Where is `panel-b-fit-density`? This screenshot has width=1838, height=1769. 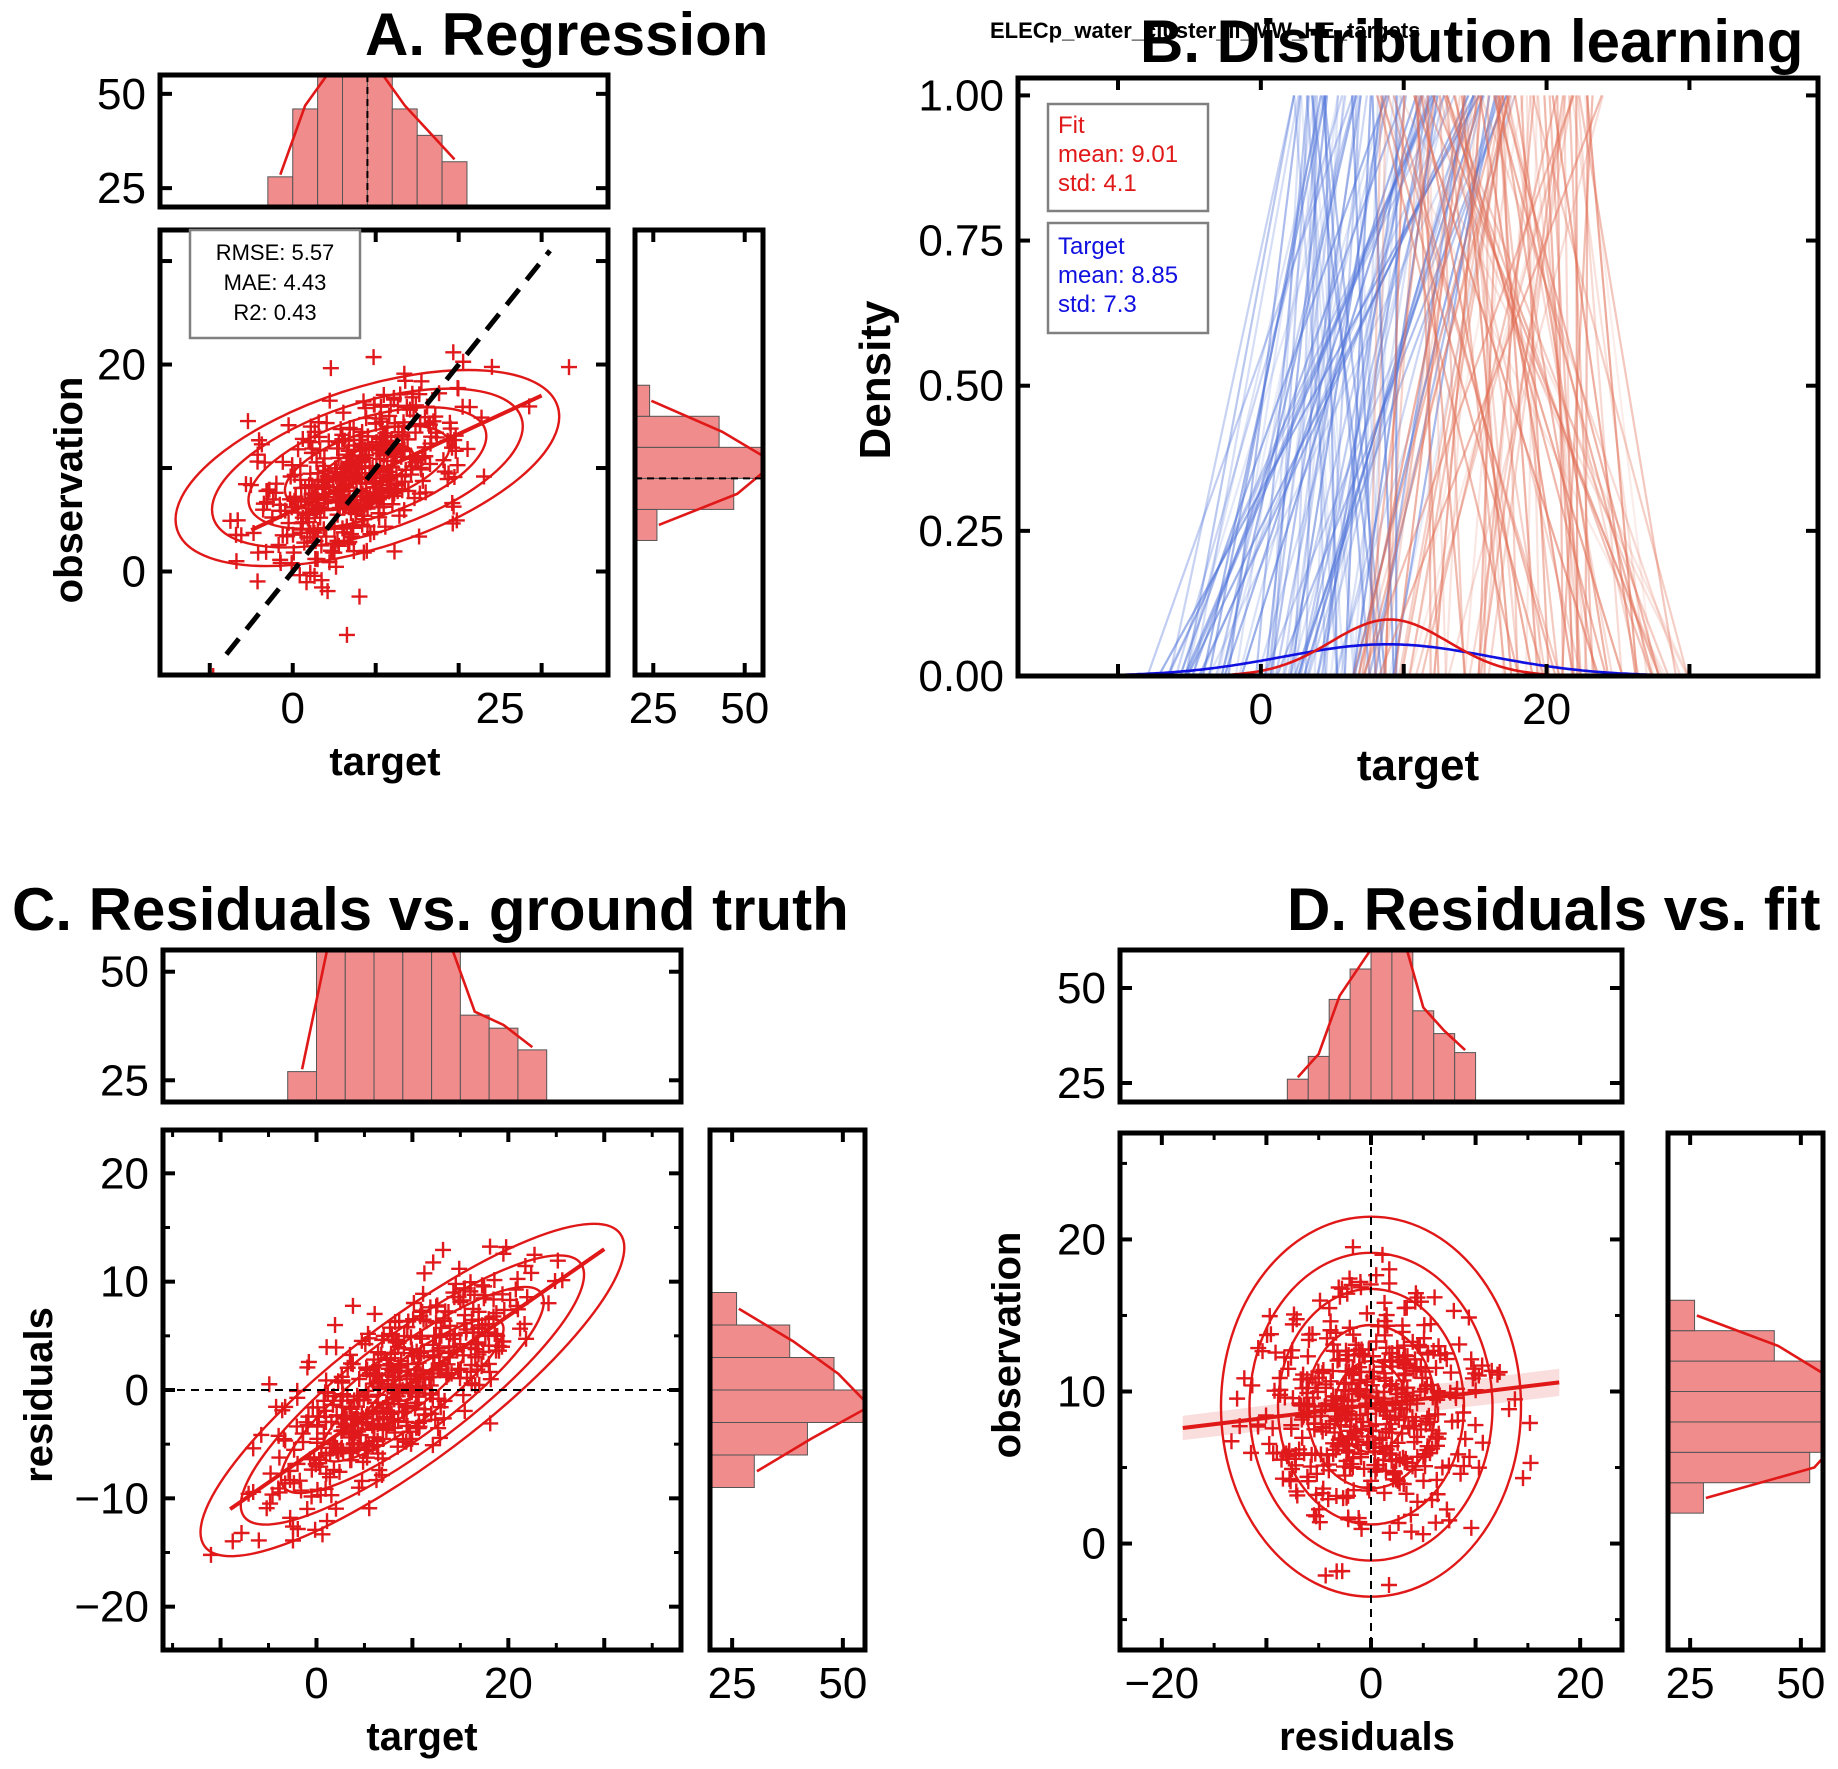 panel-b-fit-density is located at coordinates (1418, 647).